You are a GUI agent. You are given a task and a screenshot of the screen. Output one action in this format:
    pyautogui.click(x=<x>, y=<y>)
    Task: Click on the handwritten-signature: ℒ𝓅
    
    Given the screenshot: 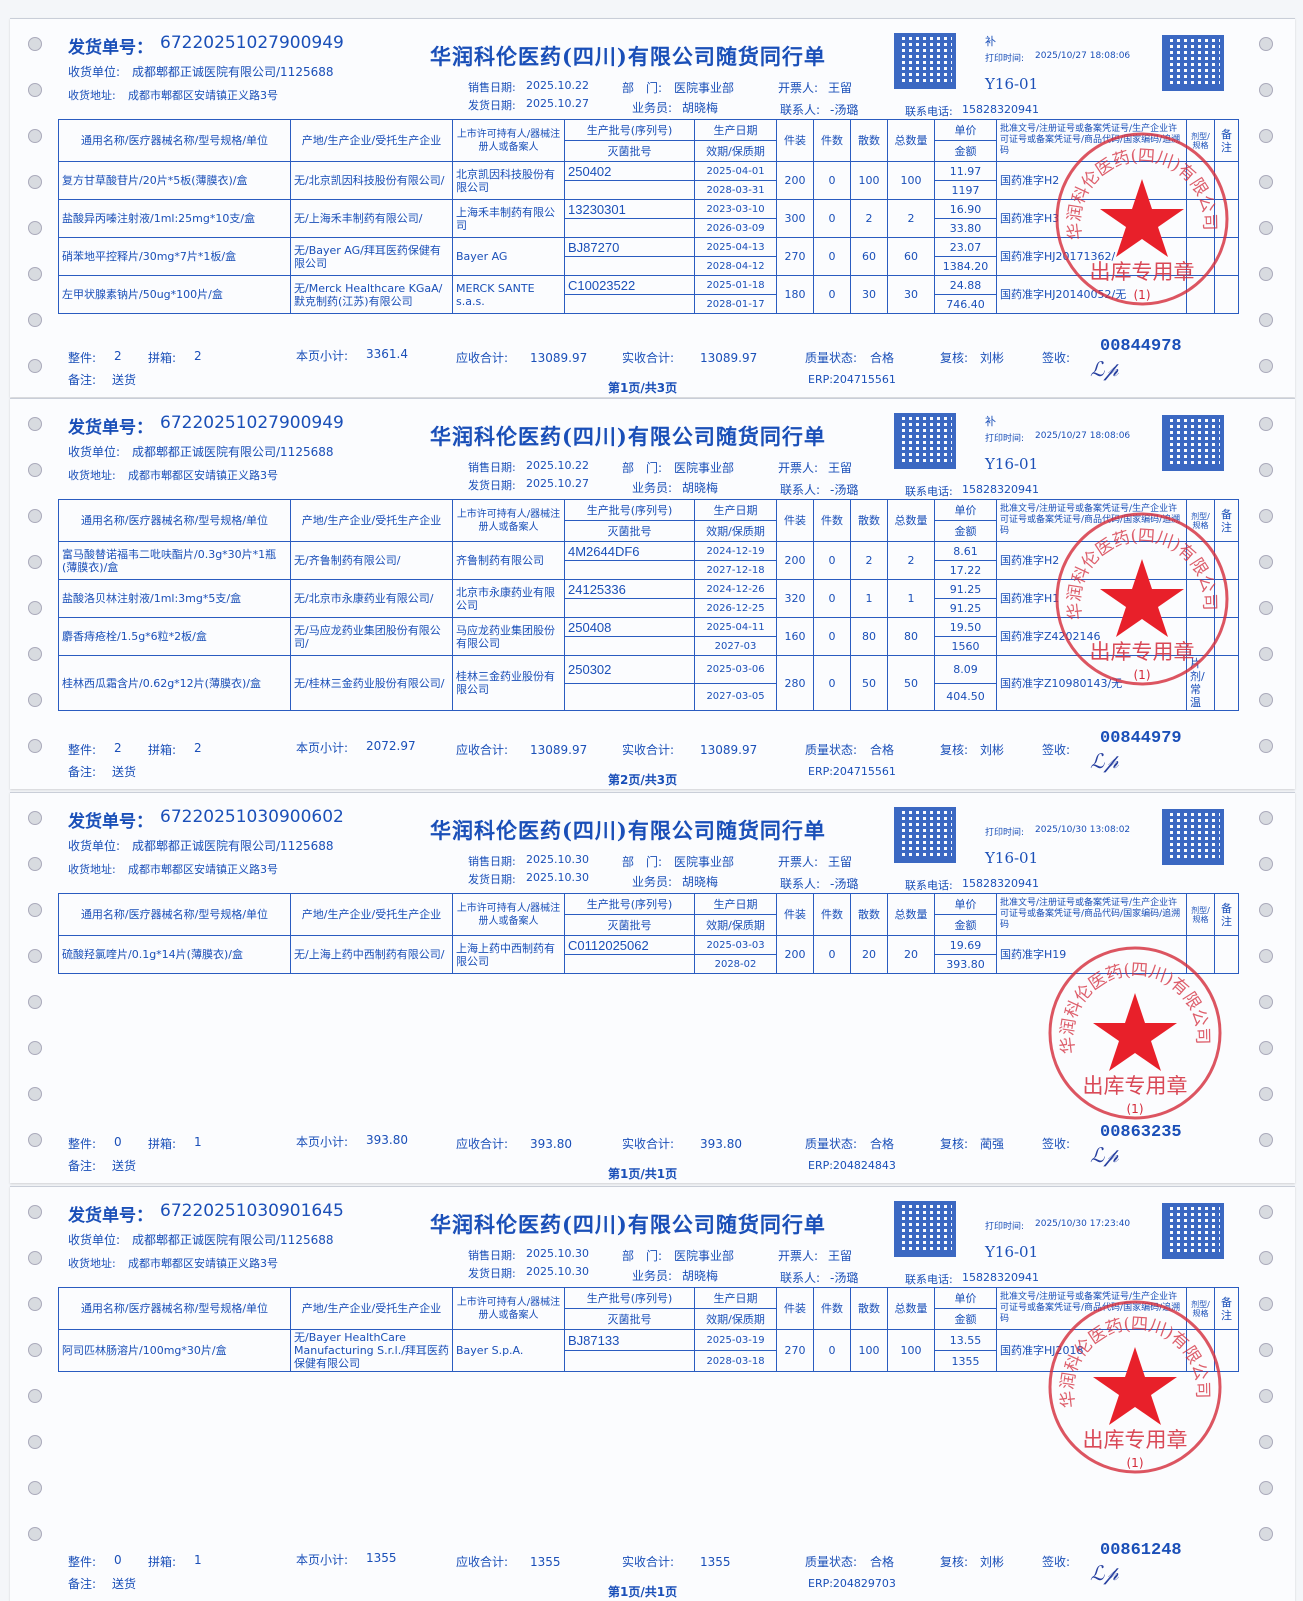 What is the action you would take?
    pyautogui.click(x=1104, y=761)
    